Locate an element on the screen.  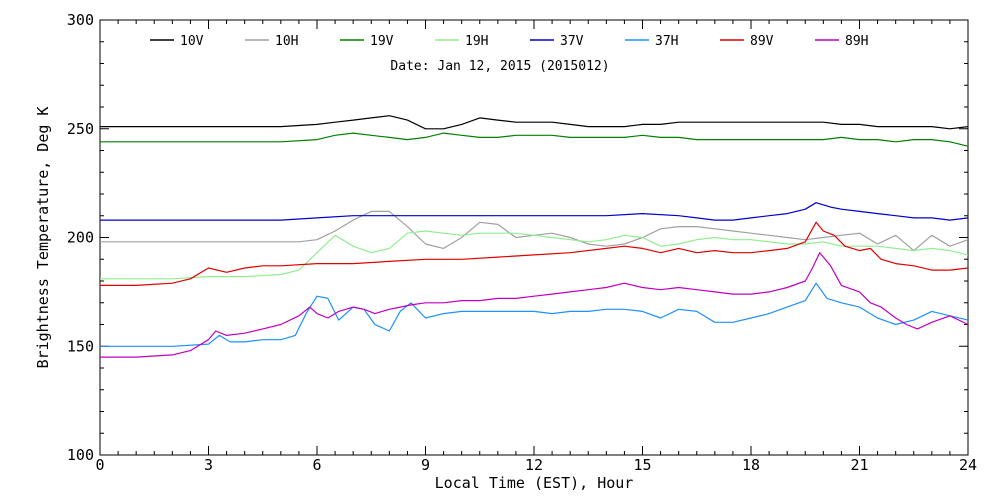
x-tick-label: 12 is located at coordinates (534, 465).